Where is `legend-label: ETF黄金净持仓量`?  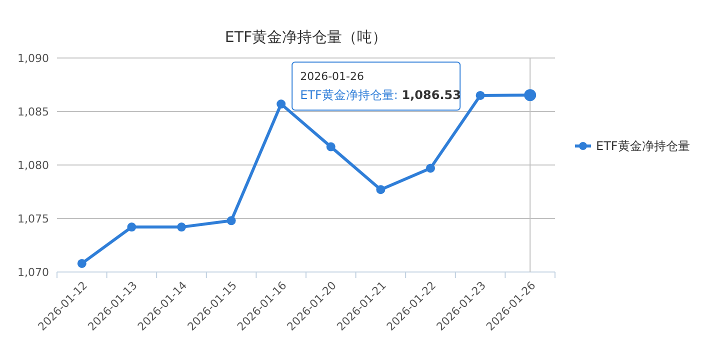 legend-label: ETF黄金净持仓量 is located at coordinates (643, 146).